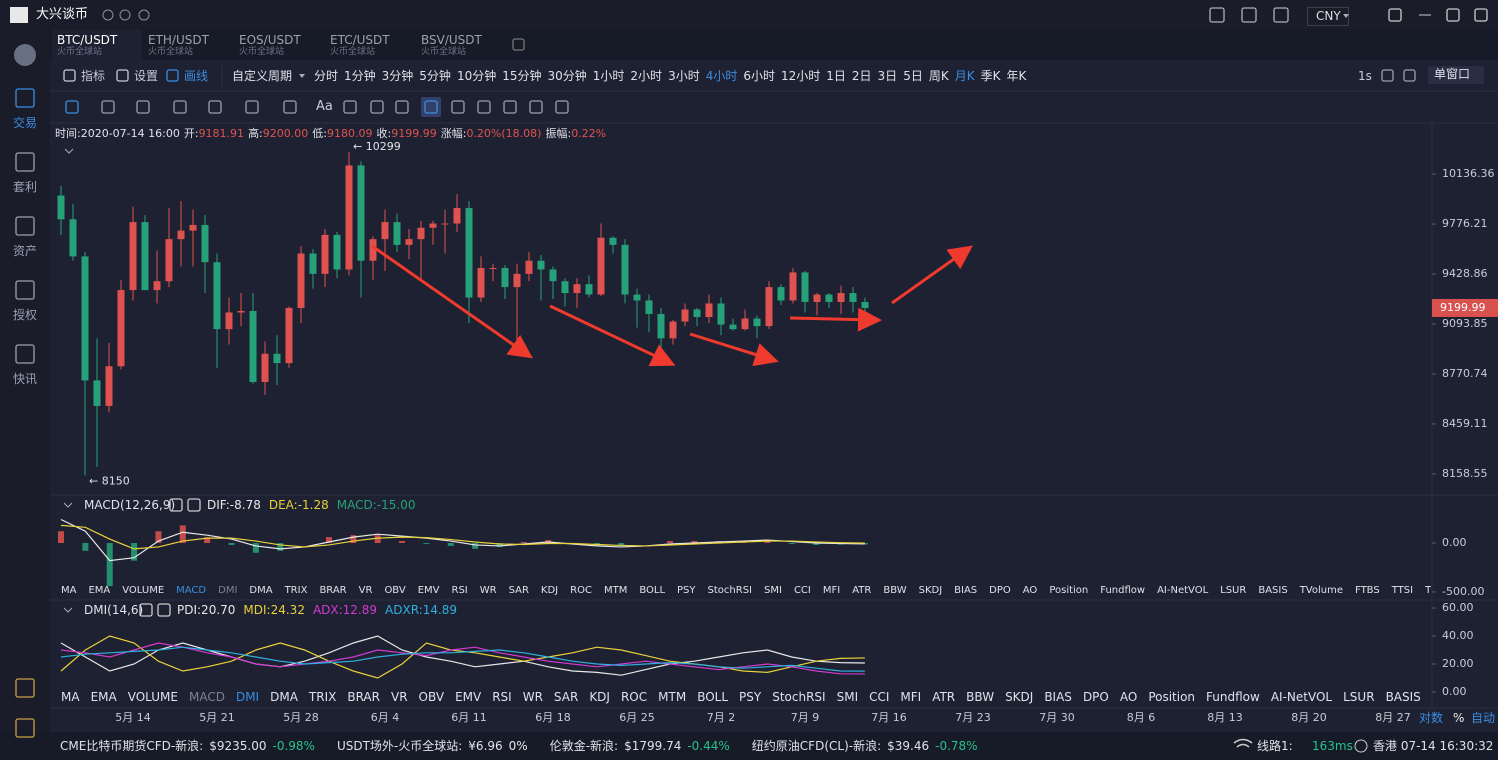  Describe the element at coordinates (24, 379) in the screenshot. I see `sidebar-item: 快讯` at that location.